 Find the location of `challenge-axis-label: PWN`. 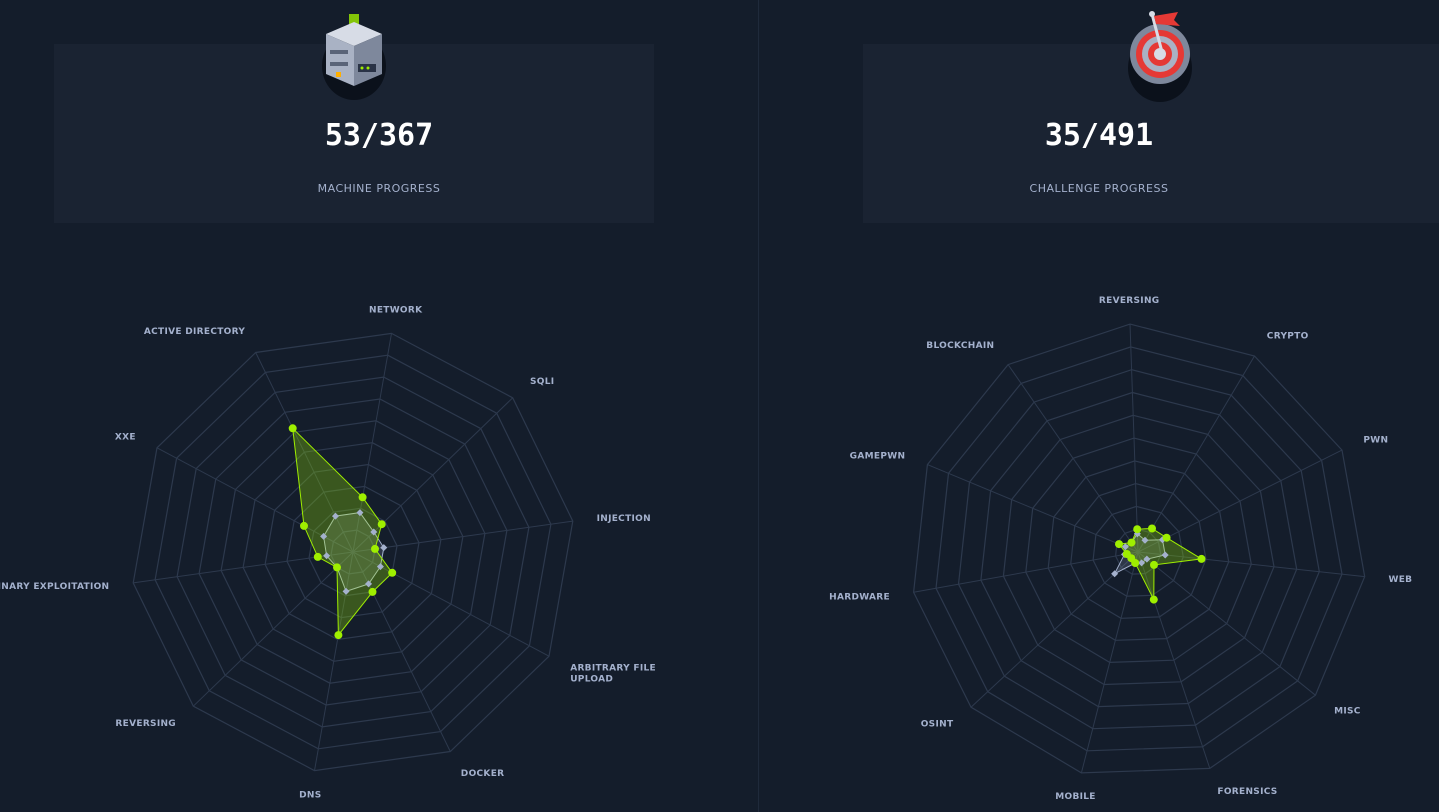

challenge-axis-label: PWN is located at coordinates (1375, 440).